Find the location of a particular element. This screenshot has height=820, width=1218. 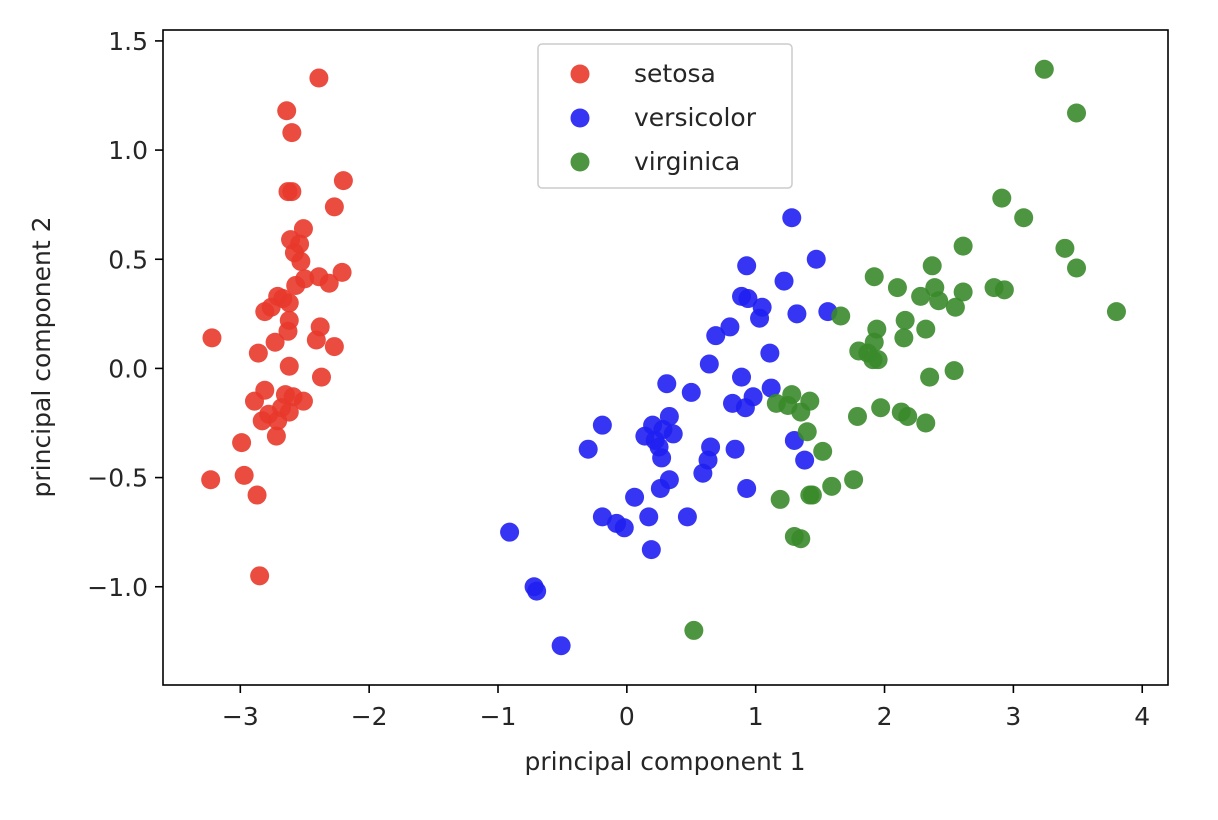

x-tick-label: −3 is located at coordinates (240, 716).